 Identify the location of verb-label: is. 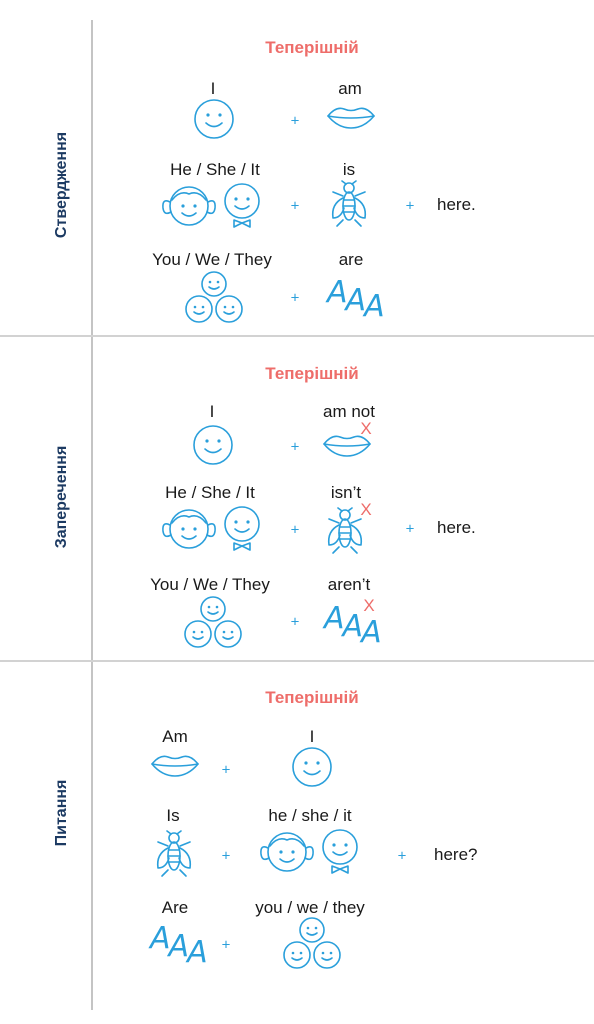
(349, 169).